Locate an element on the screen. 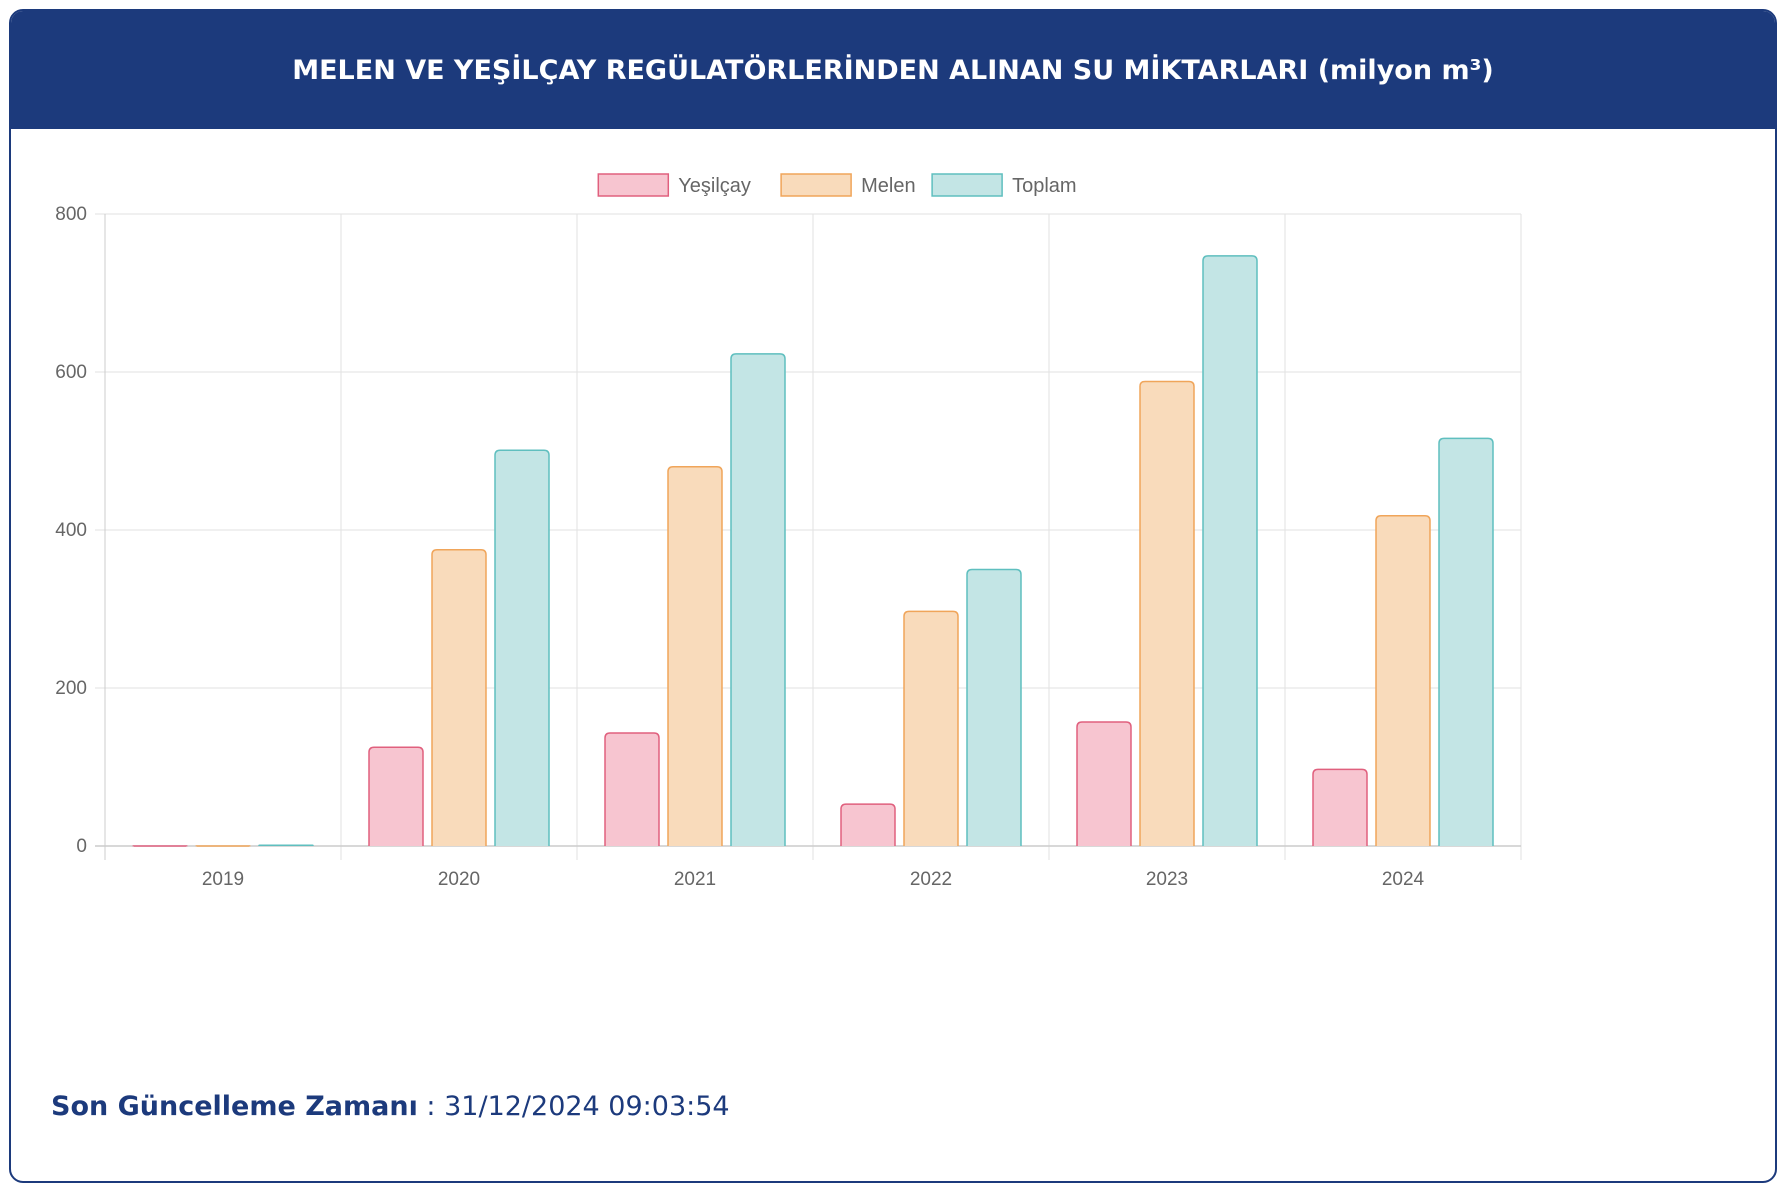 The height and width of the screenshot is (1194, 1790). bar-melen-2024 is located at coordinates (1403, 680).